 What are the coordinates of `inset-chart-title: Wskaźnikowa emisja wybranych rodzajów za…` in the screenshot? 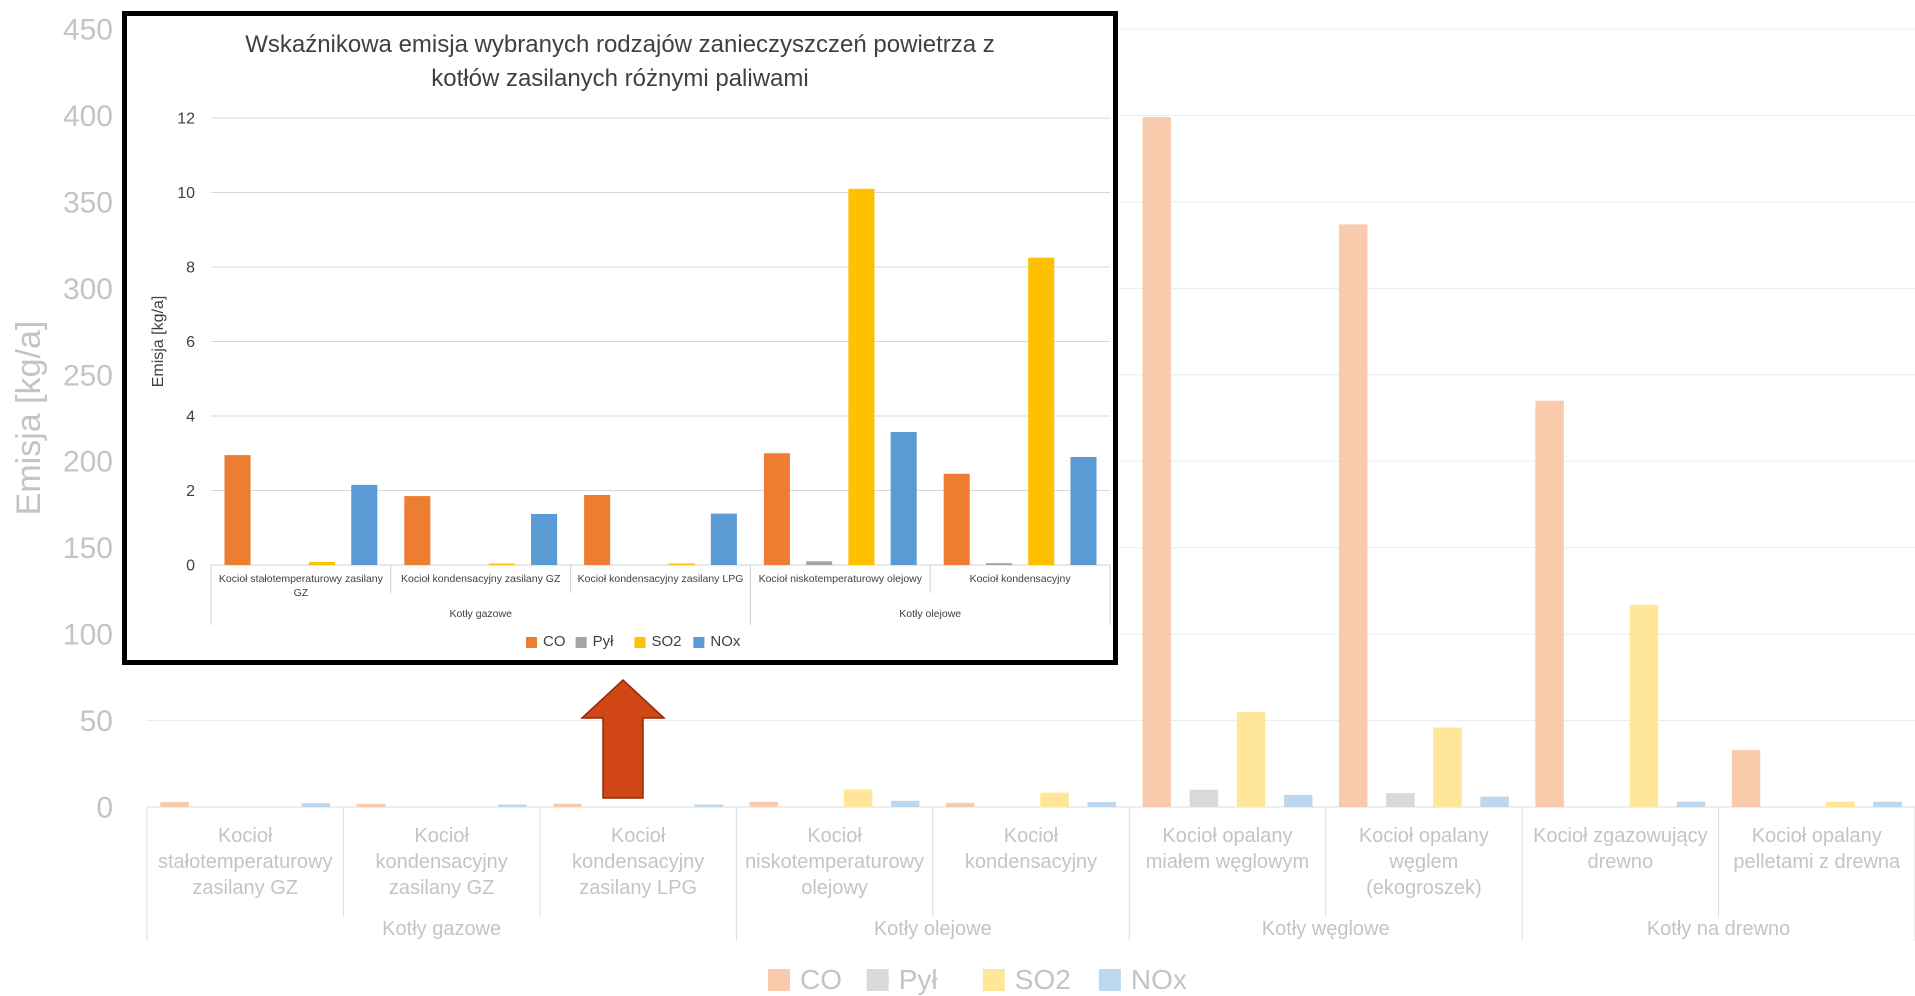 It's located at (620, 61).